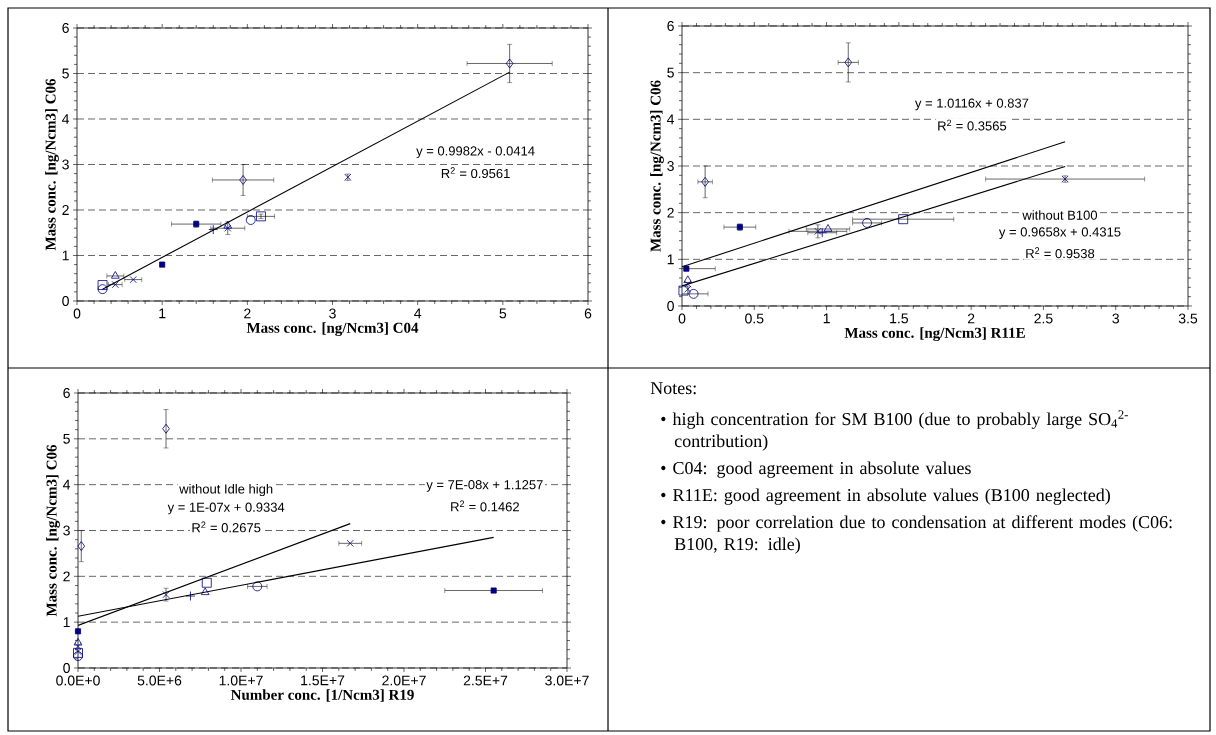 This screenshot has width=1216, height=735. I want to click on annotation: R$^{2}$ = 0.3565, so click(972, 125).